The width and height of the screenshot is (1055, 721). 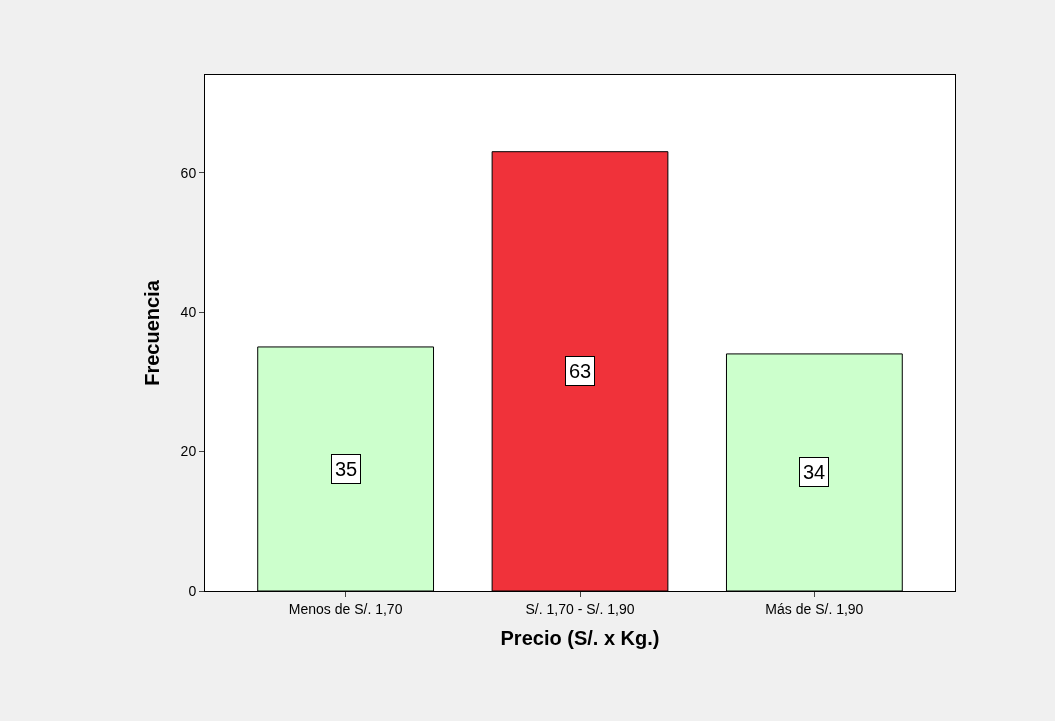 What do you see at coordinates (192, 590) in the screenshot?
I see `y-tick-label: 0` at bounding box center [192, 590].